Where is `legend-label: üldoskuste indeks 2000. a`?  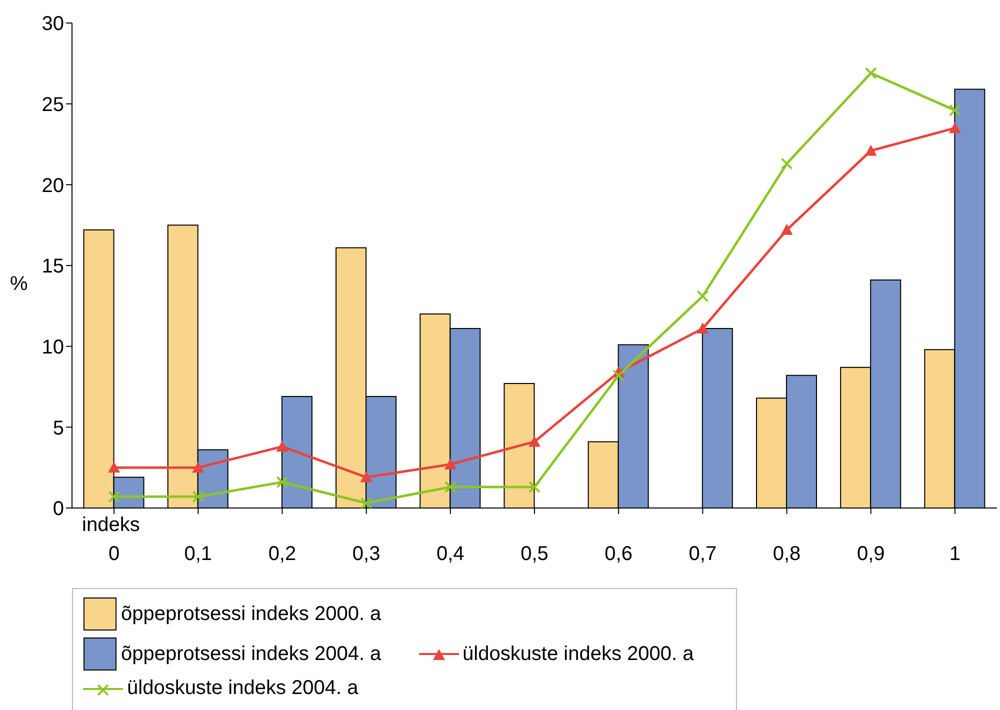
legend-label: üldoskuste indeks 2000. a is located at coordinates (578, 654).